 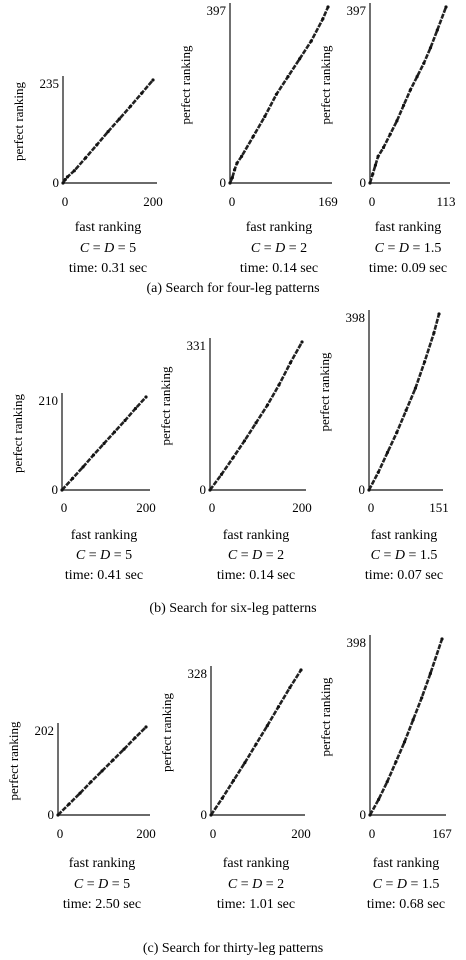 I want to click on cd-value: = 2, so click(x=296, y=248).